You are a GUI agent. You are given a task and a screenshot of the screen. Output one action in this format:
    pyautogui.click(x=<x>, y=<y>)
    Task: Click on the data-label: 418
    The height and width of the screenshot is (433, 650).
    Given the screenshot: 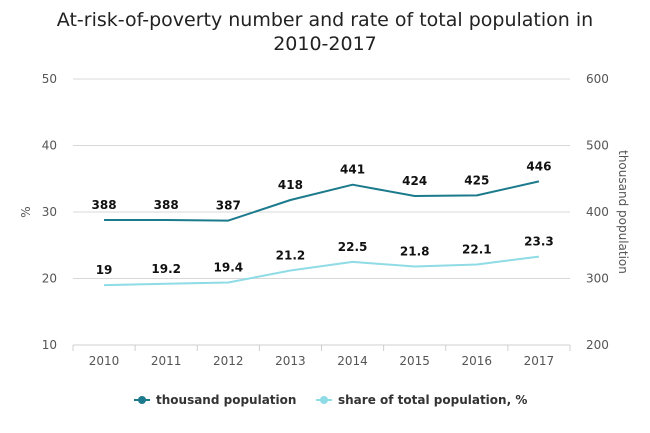 What is the action you would take?
    pyautogui.click(x=290, y=185)
    